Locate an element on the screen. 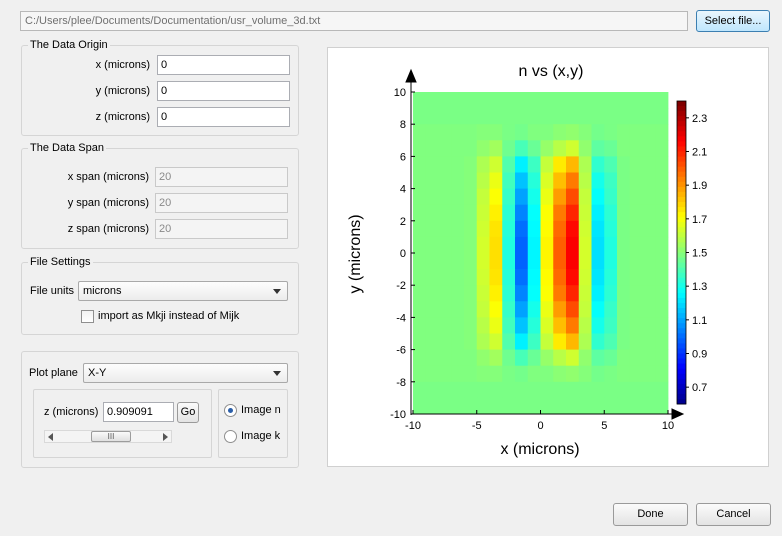  x-tick-label: 0 is located at coordinates (540, 426).